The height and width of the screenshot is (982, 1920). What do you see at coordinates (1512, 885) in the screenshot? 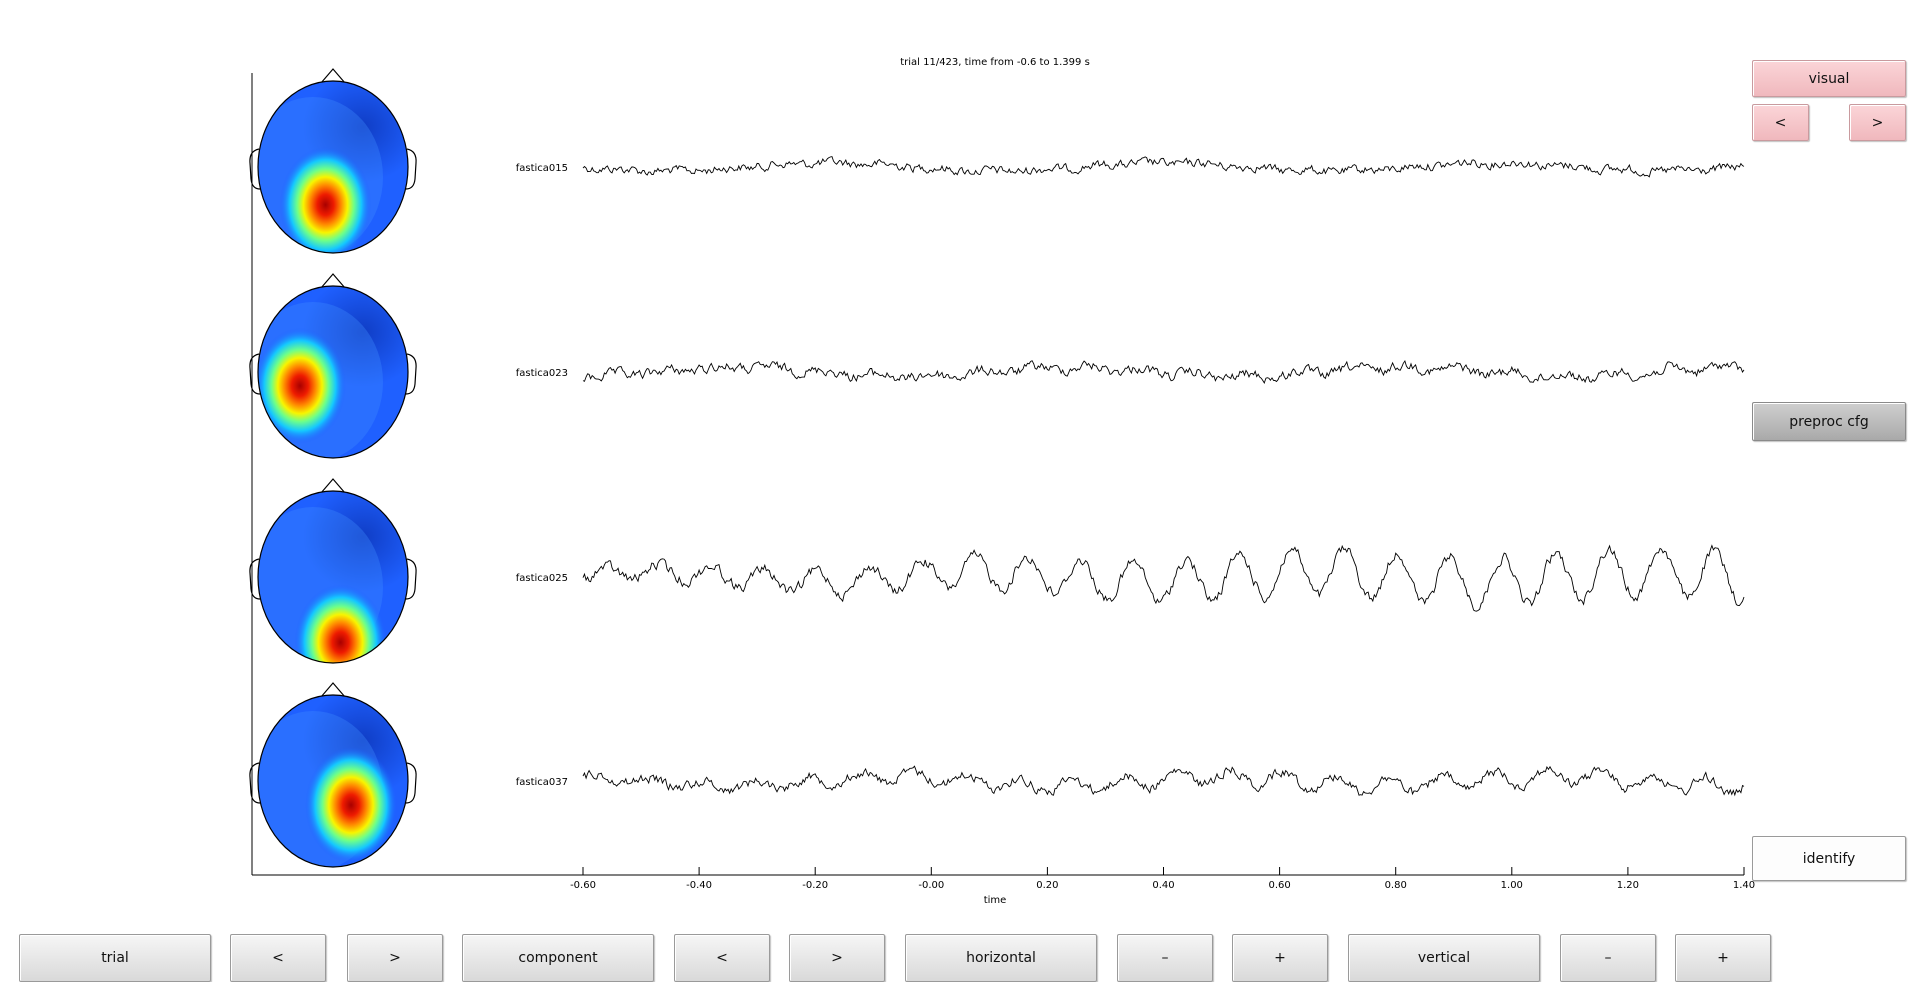
I see `x-tick-label: 1.00` at bounding box center [1512, 885].